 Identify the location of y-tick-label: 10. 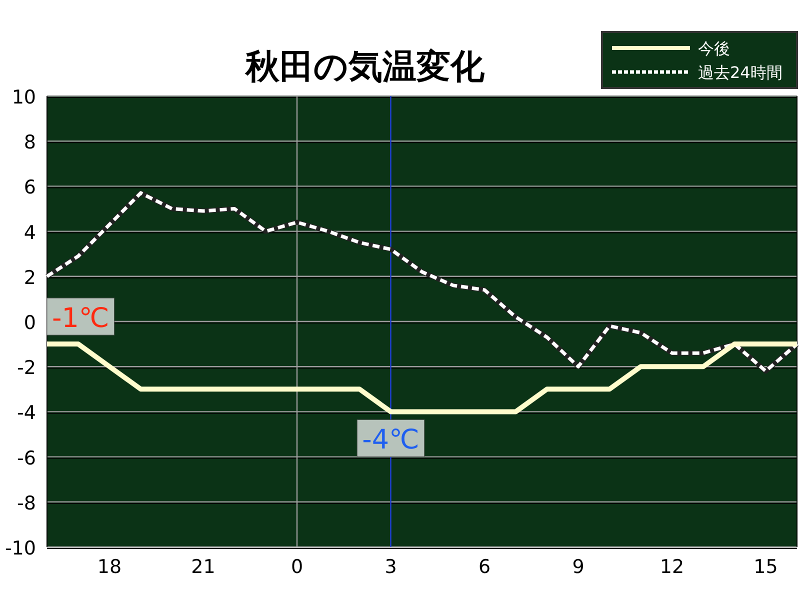
(24, 97).